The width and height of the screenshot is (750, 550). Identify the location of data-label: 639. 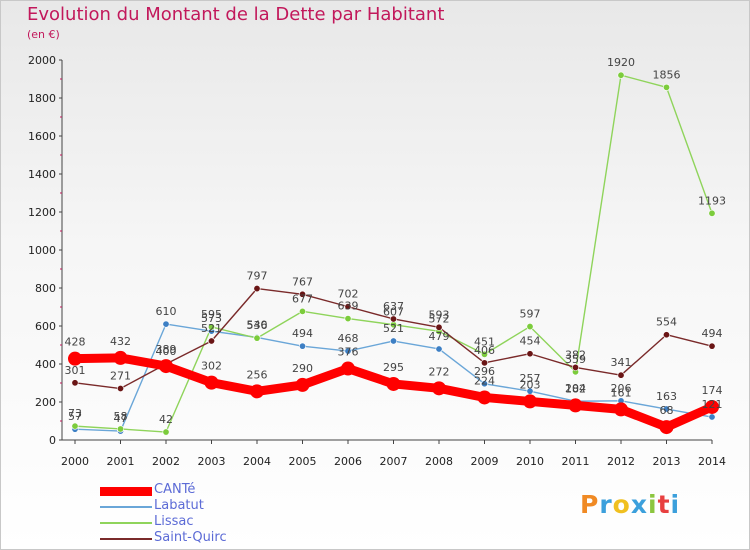
(348, 306).